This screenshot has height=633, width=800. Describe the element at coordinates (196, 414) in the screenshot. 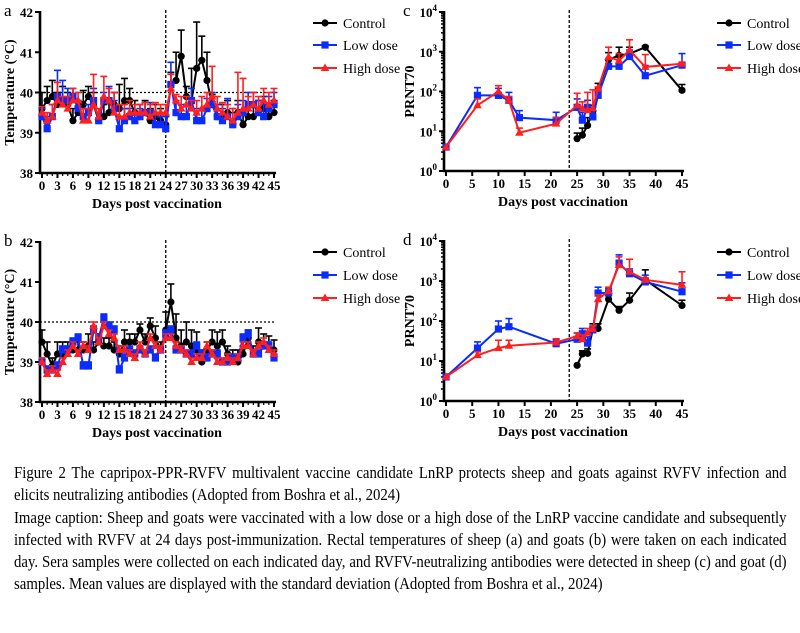

I see `x-tick-label: 30` at that location.